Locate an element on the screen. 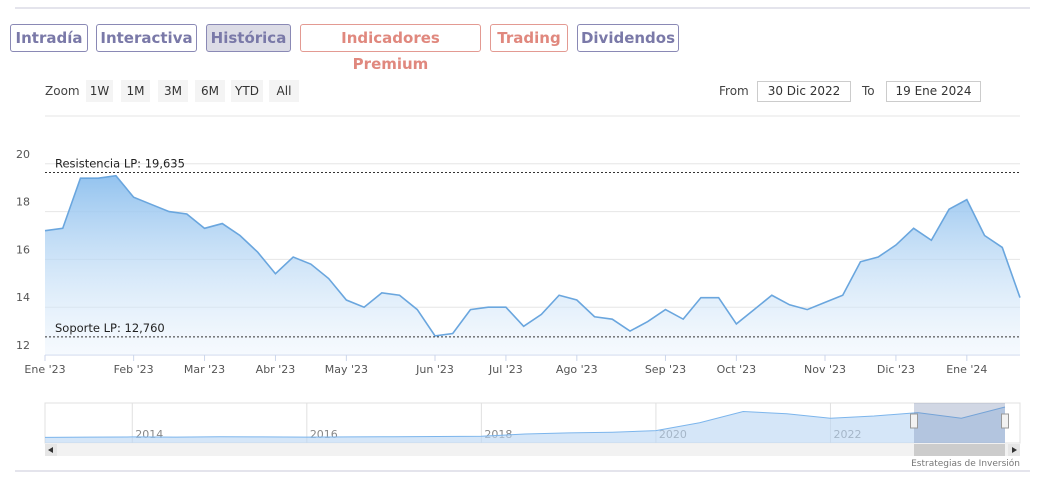  y-tick-label: 18 is located at coordinates (23, 202).